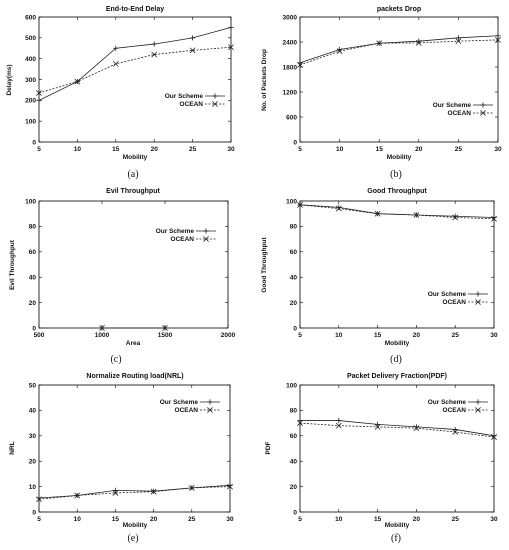 The height and width of the screenshot is (550, 509). What do you see at coordinates (30, 17) in the screenshot?
I see `y-tick-label: 600` at bounding box center [30, 17].